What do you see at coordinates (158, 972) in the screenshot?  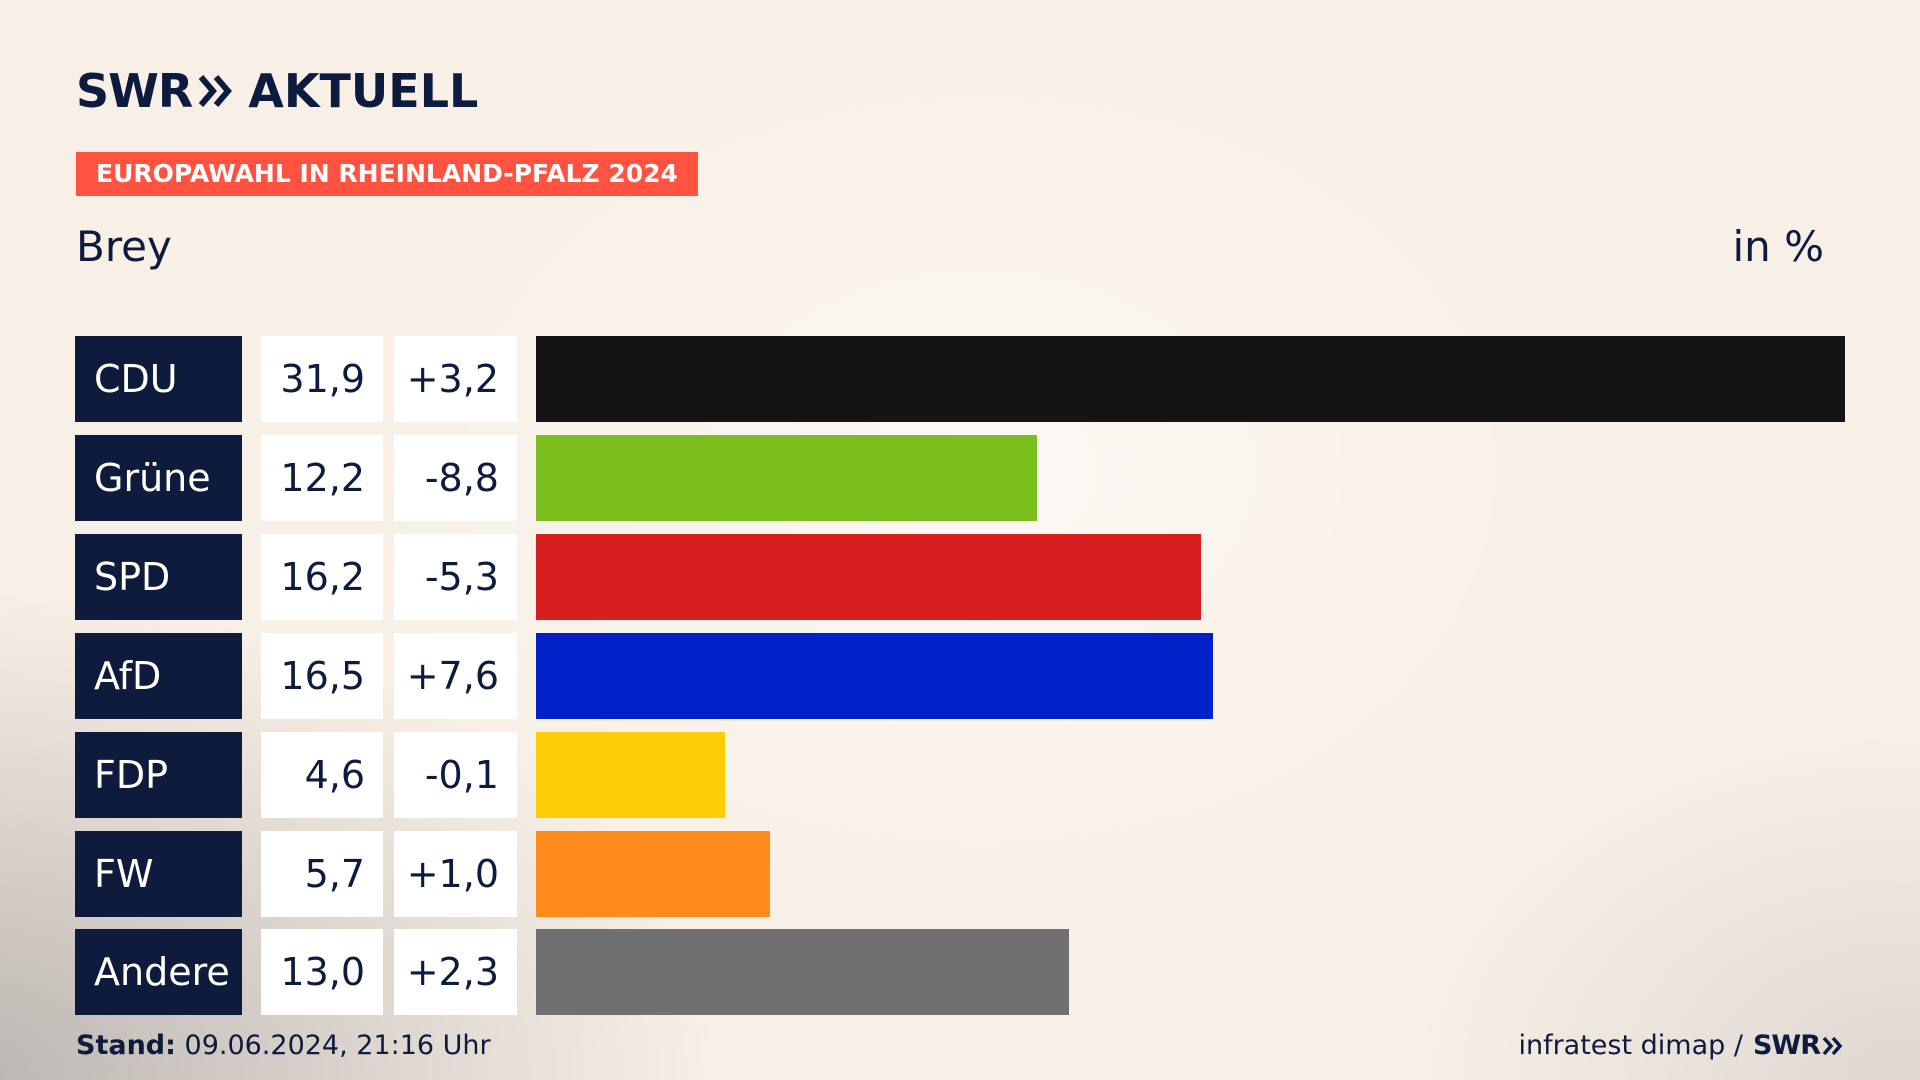 I see `party-label: Andere` at bounding box center [158, 972].